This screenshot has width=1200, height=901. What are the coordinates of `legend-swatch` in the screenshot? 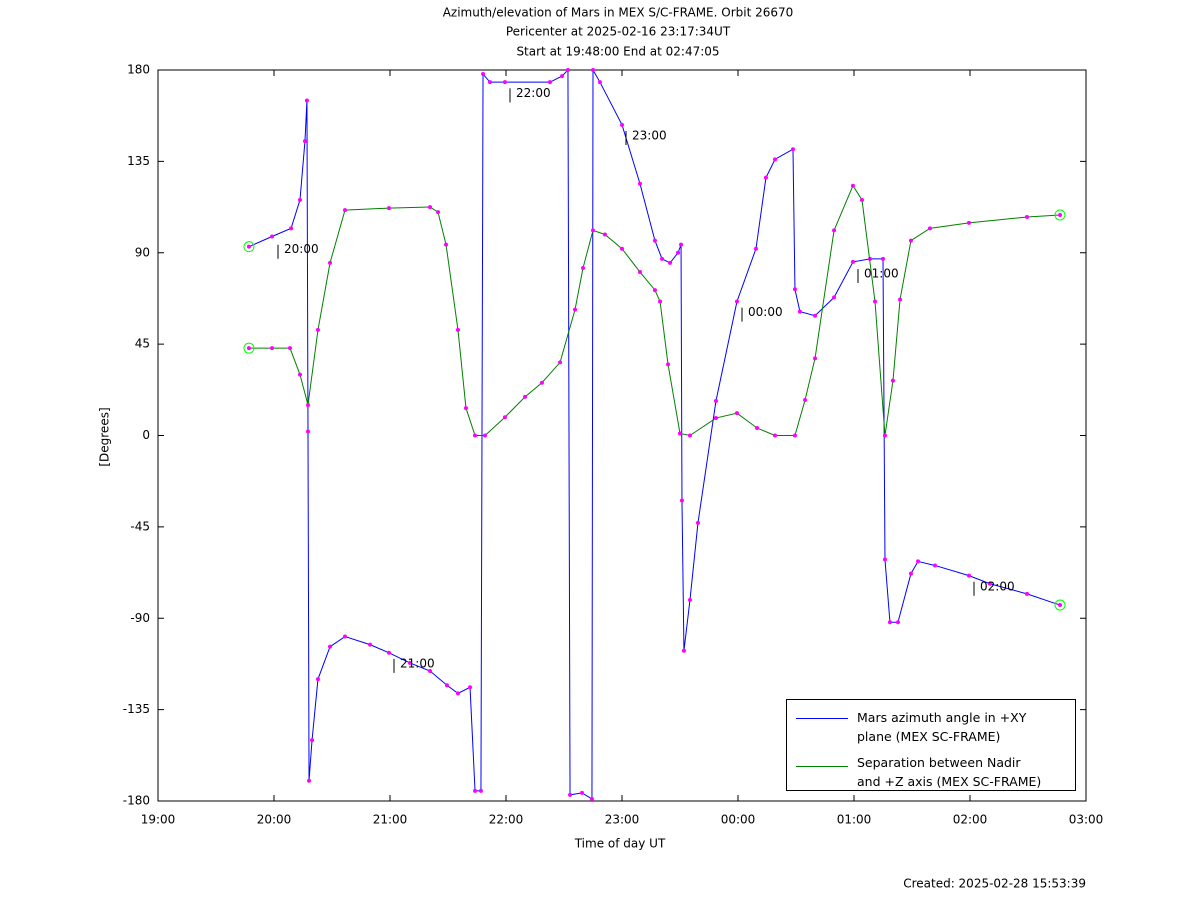 It's located at (822, 718).